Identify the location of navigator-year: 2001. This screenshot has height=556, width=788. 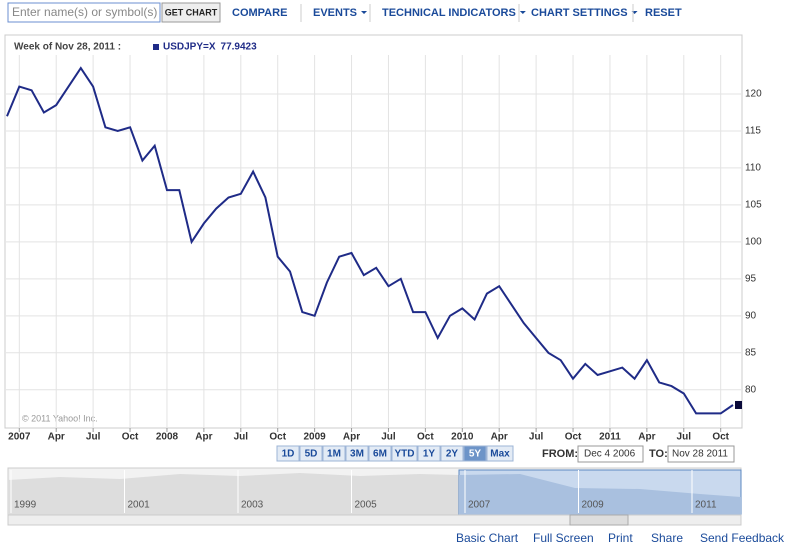
(139, 505).